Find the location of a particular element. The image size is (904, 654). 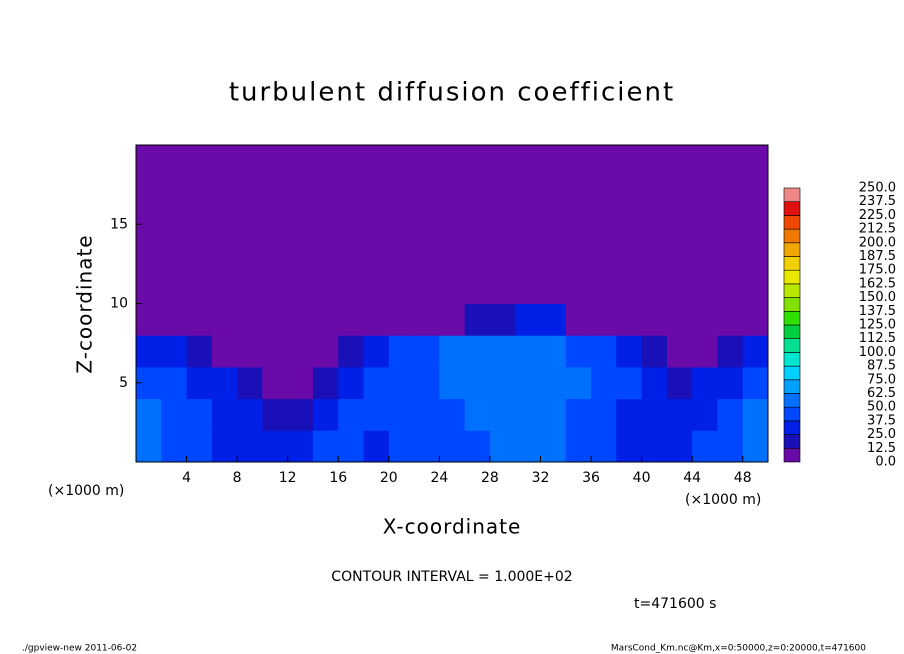

y-unit: (×1000 m) is located at coordinates (86, 491).